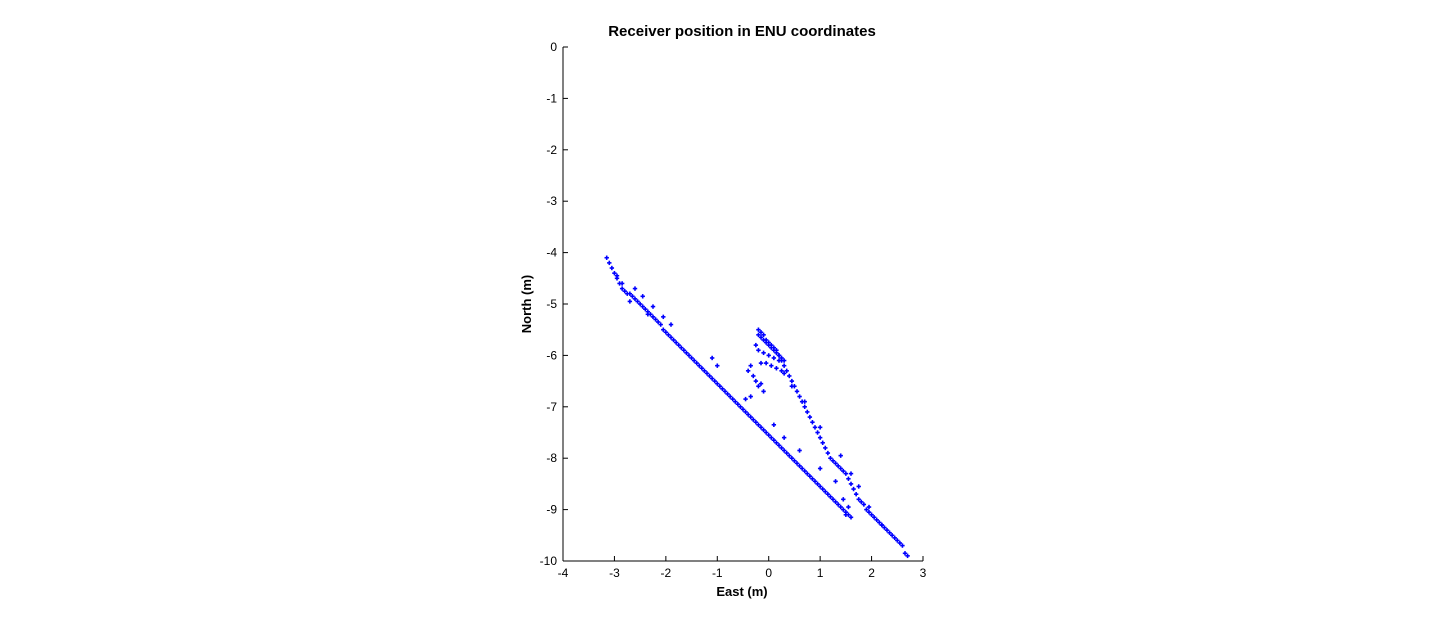 This screenshot has width=1436, height=632. What do you see at coordinates (666, 573) in the screenshot?
I see `x-tick-label: -2` at bounding box center [666, 573].